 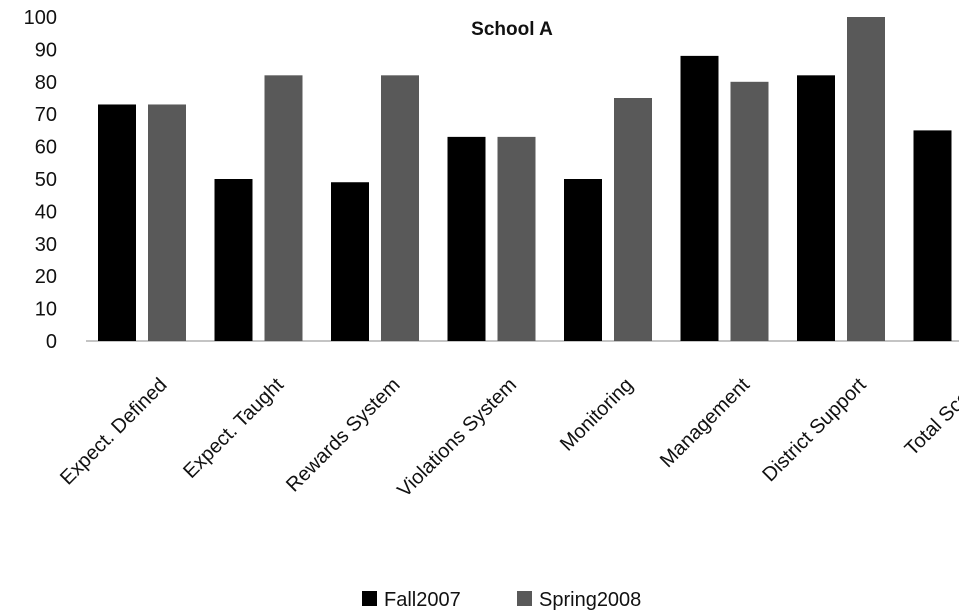 I want to click on x-category-label-rewards-system: Rewards System, so click(x=343, y=435).